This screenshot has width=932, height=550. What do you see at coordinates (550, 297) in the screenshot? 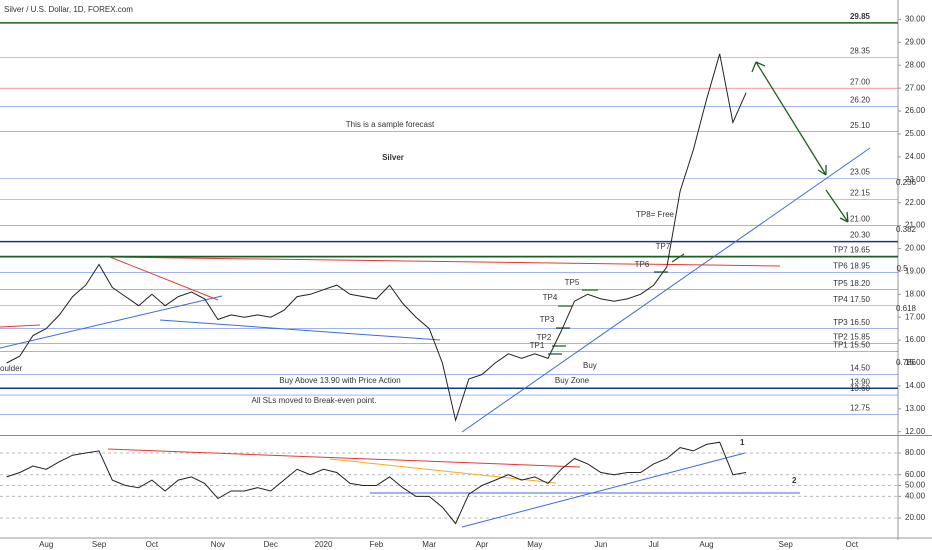
I see `annotation: TP4` at bounding box center [550, 297].